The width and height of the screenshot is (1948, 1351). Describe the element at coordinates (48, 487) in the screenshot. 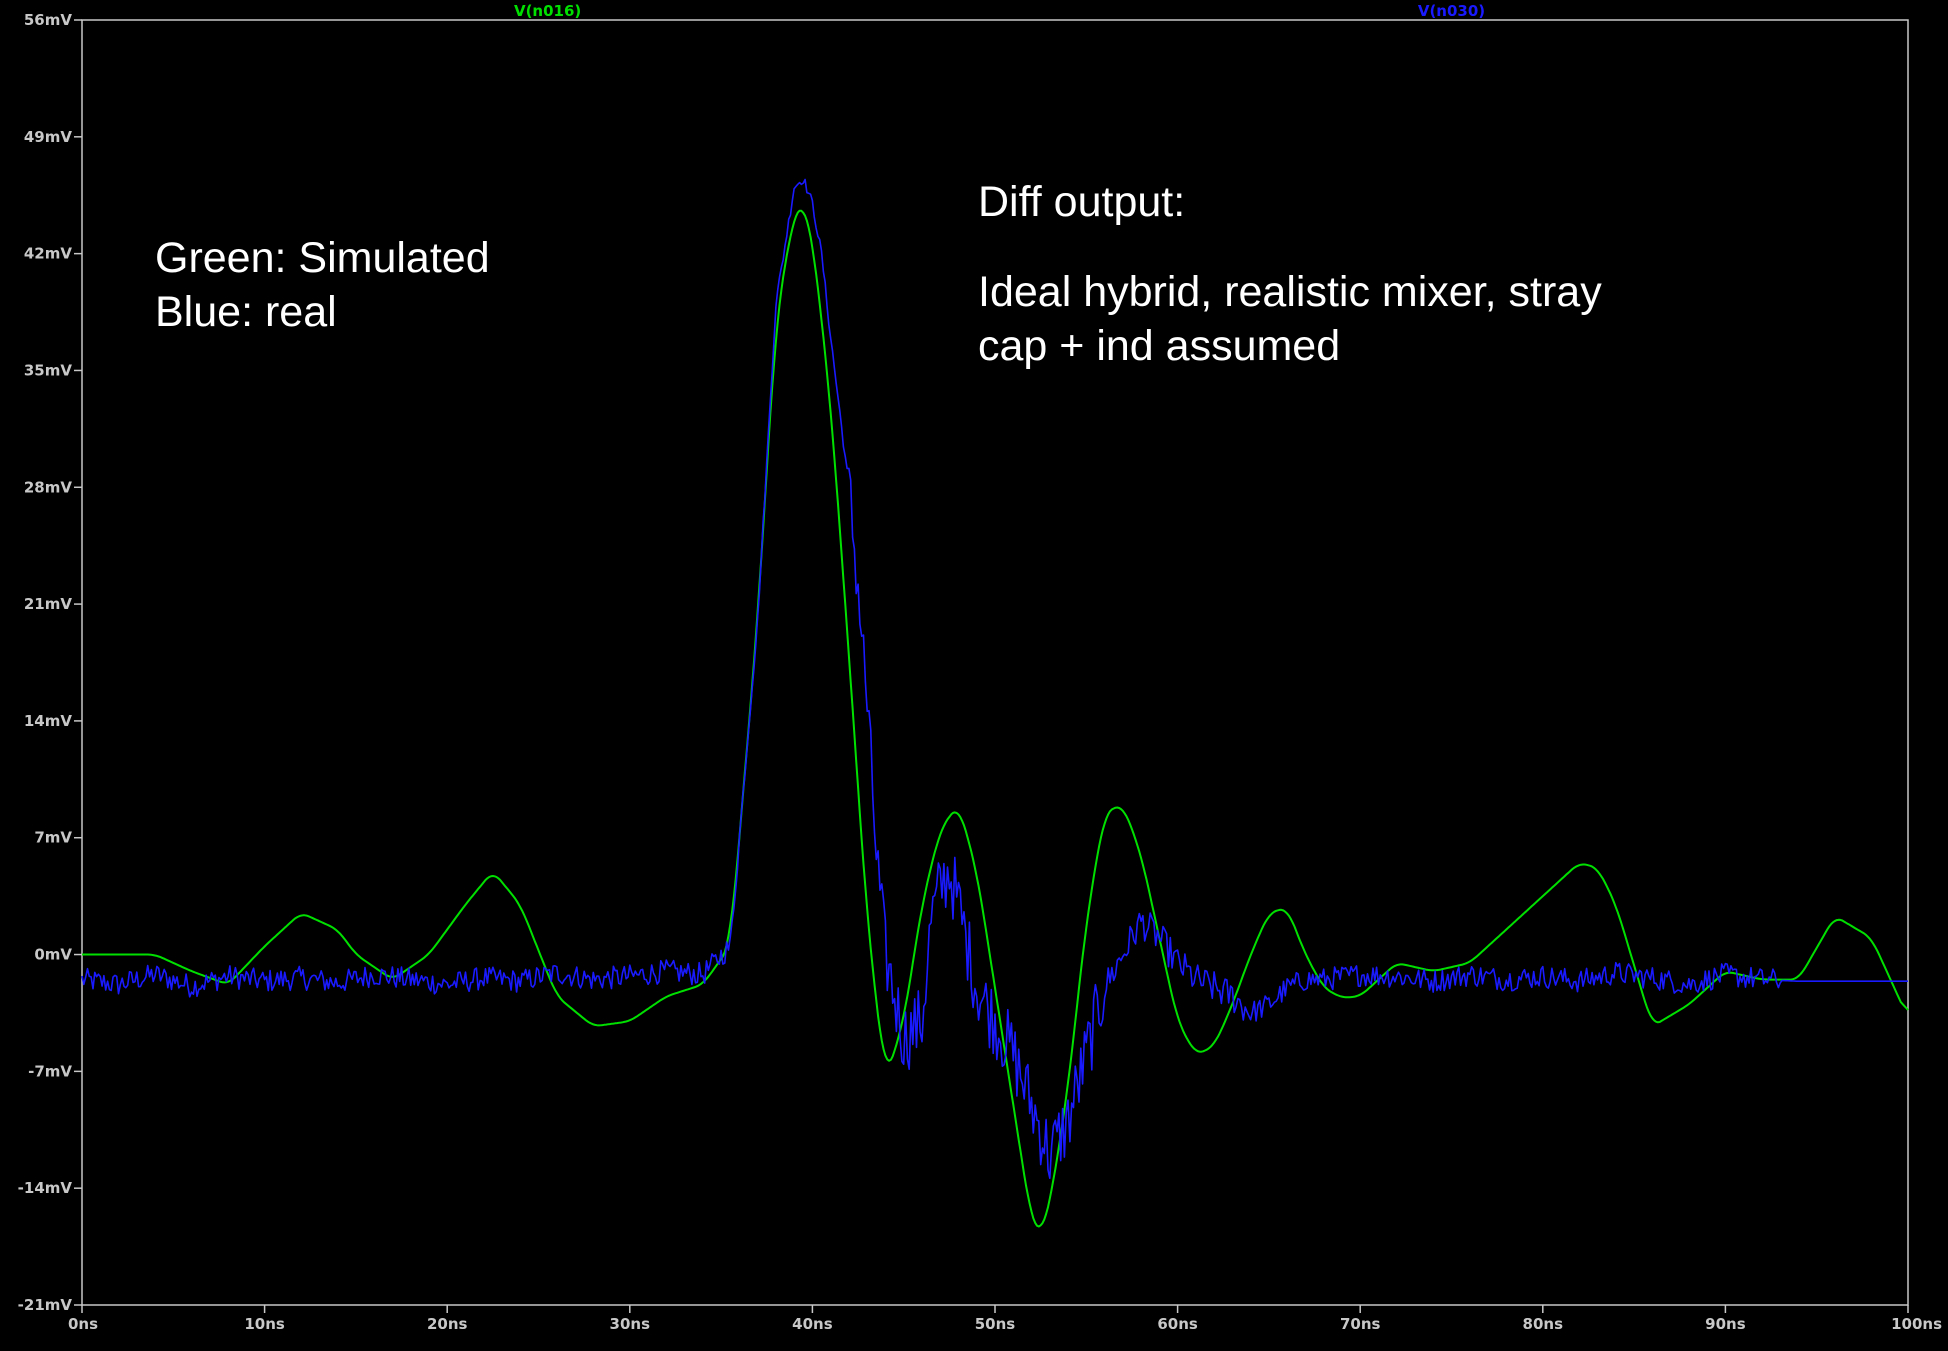

I see `y-tick-label: 28mV` at that location.